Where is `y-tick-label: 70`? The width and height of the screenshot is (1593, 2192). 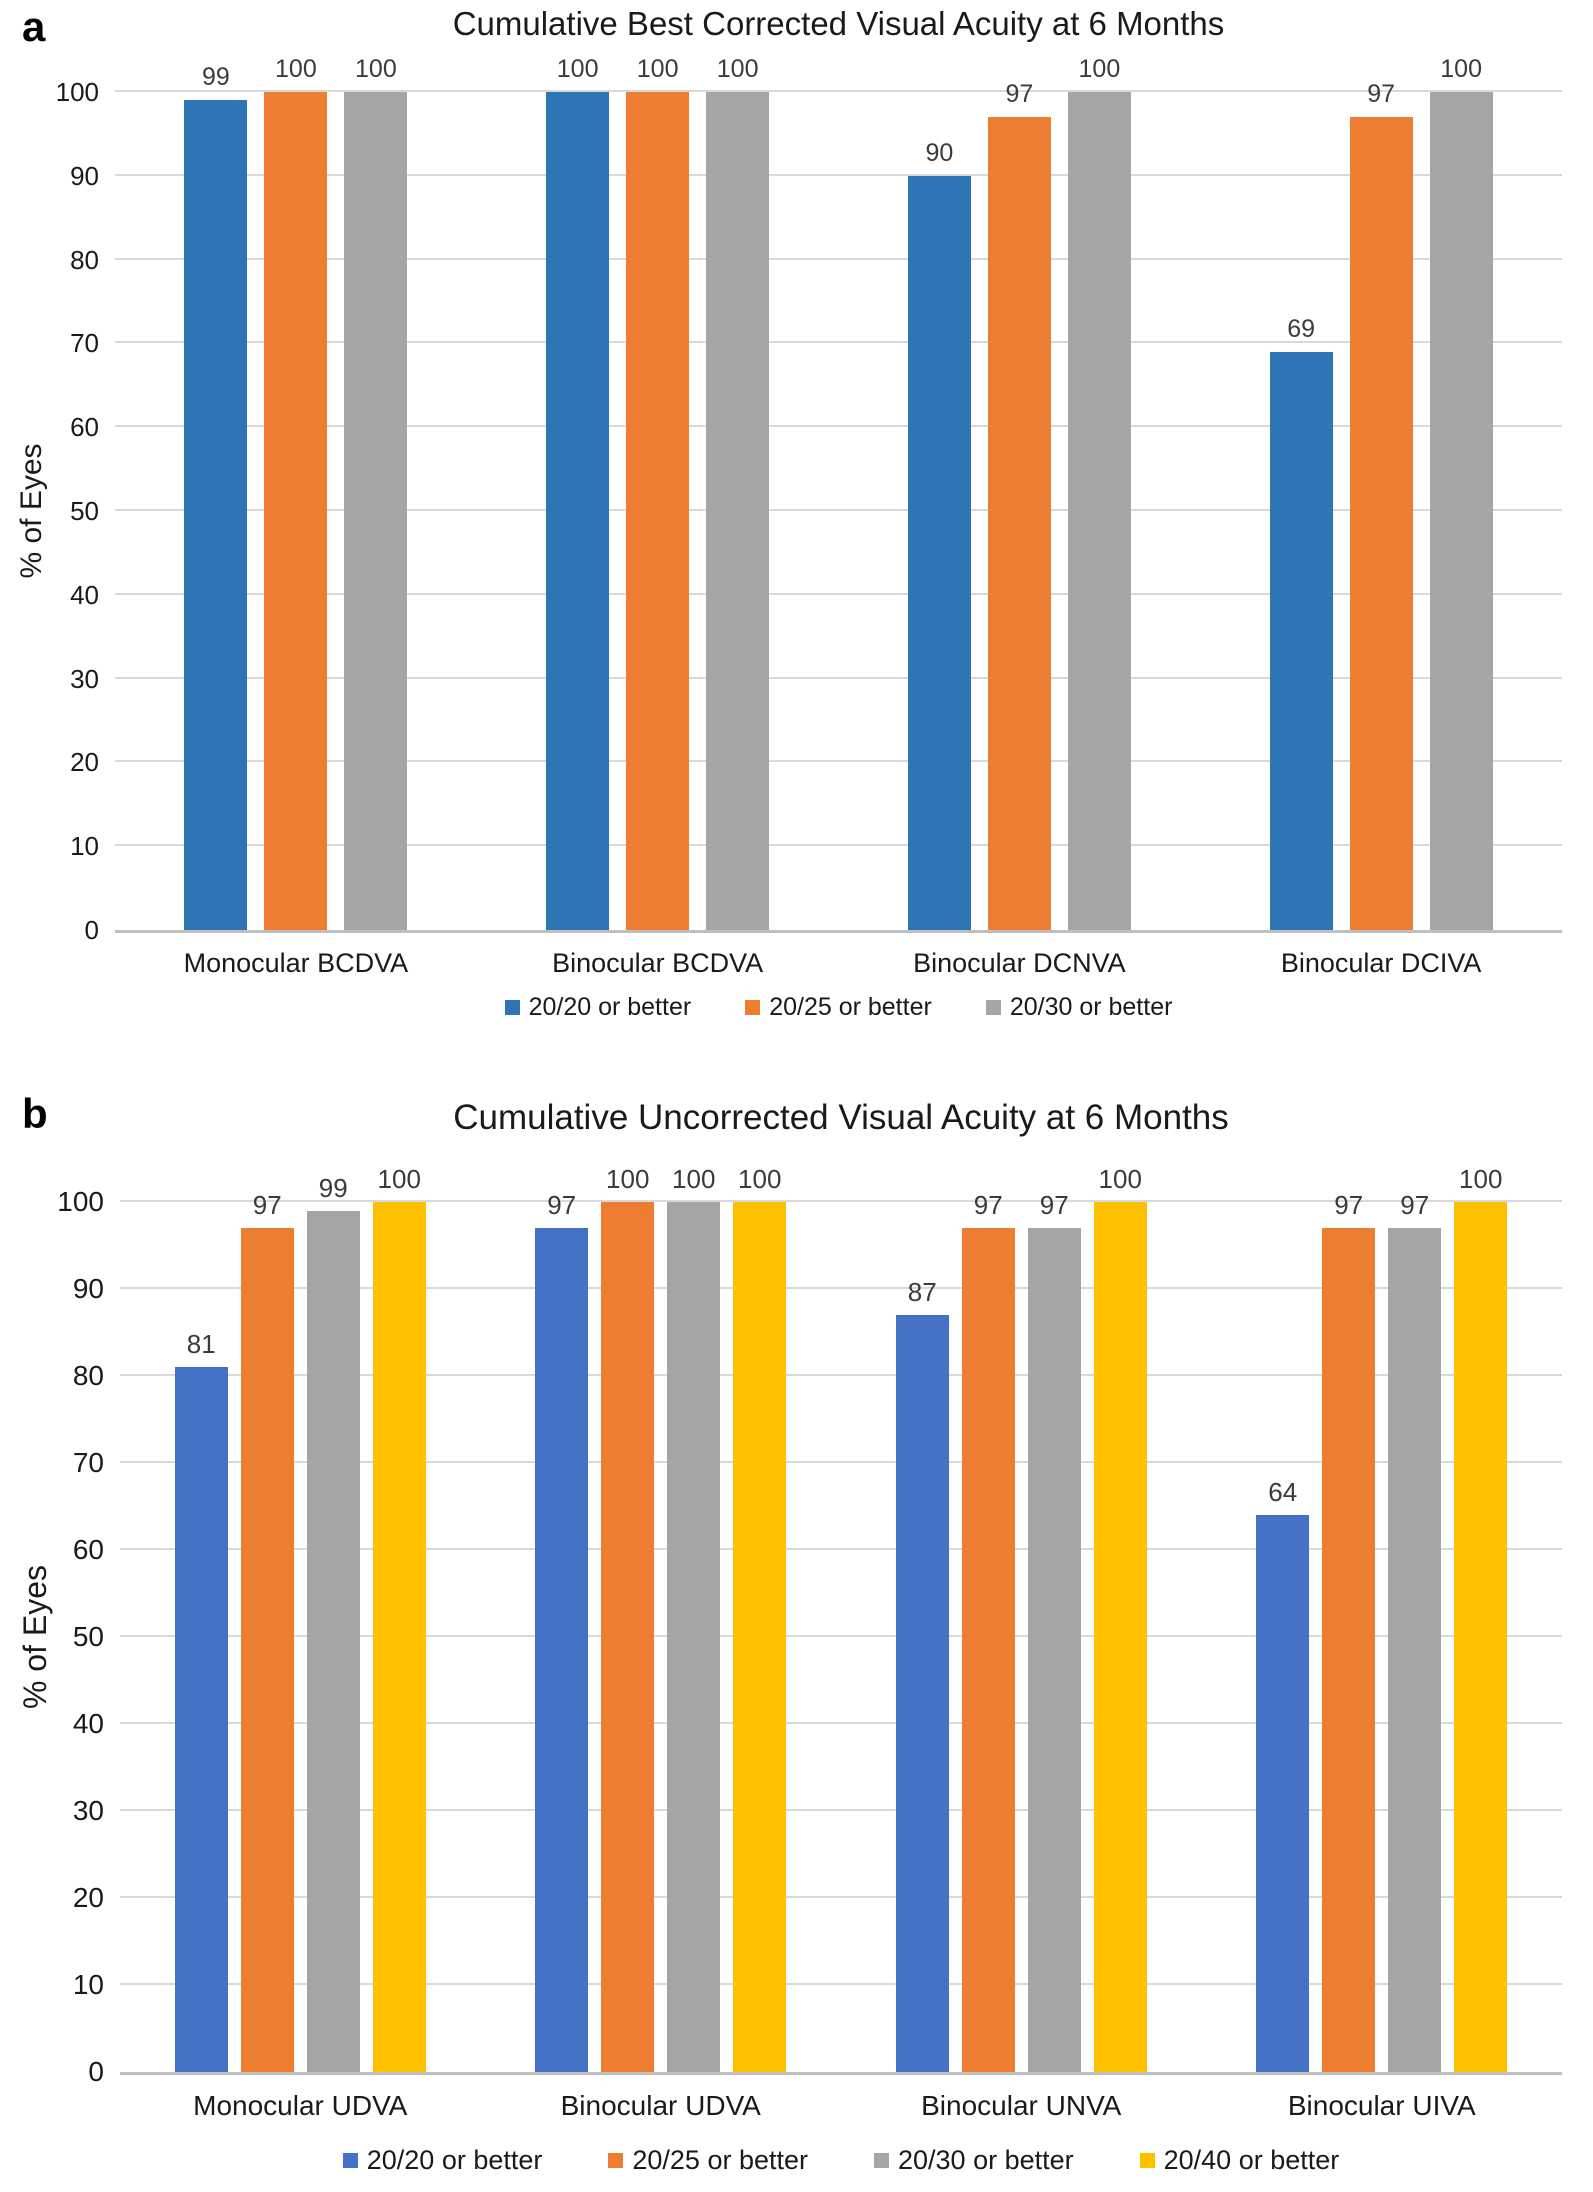 y-tick-label: 70 is located at coordinates (88, 1462).